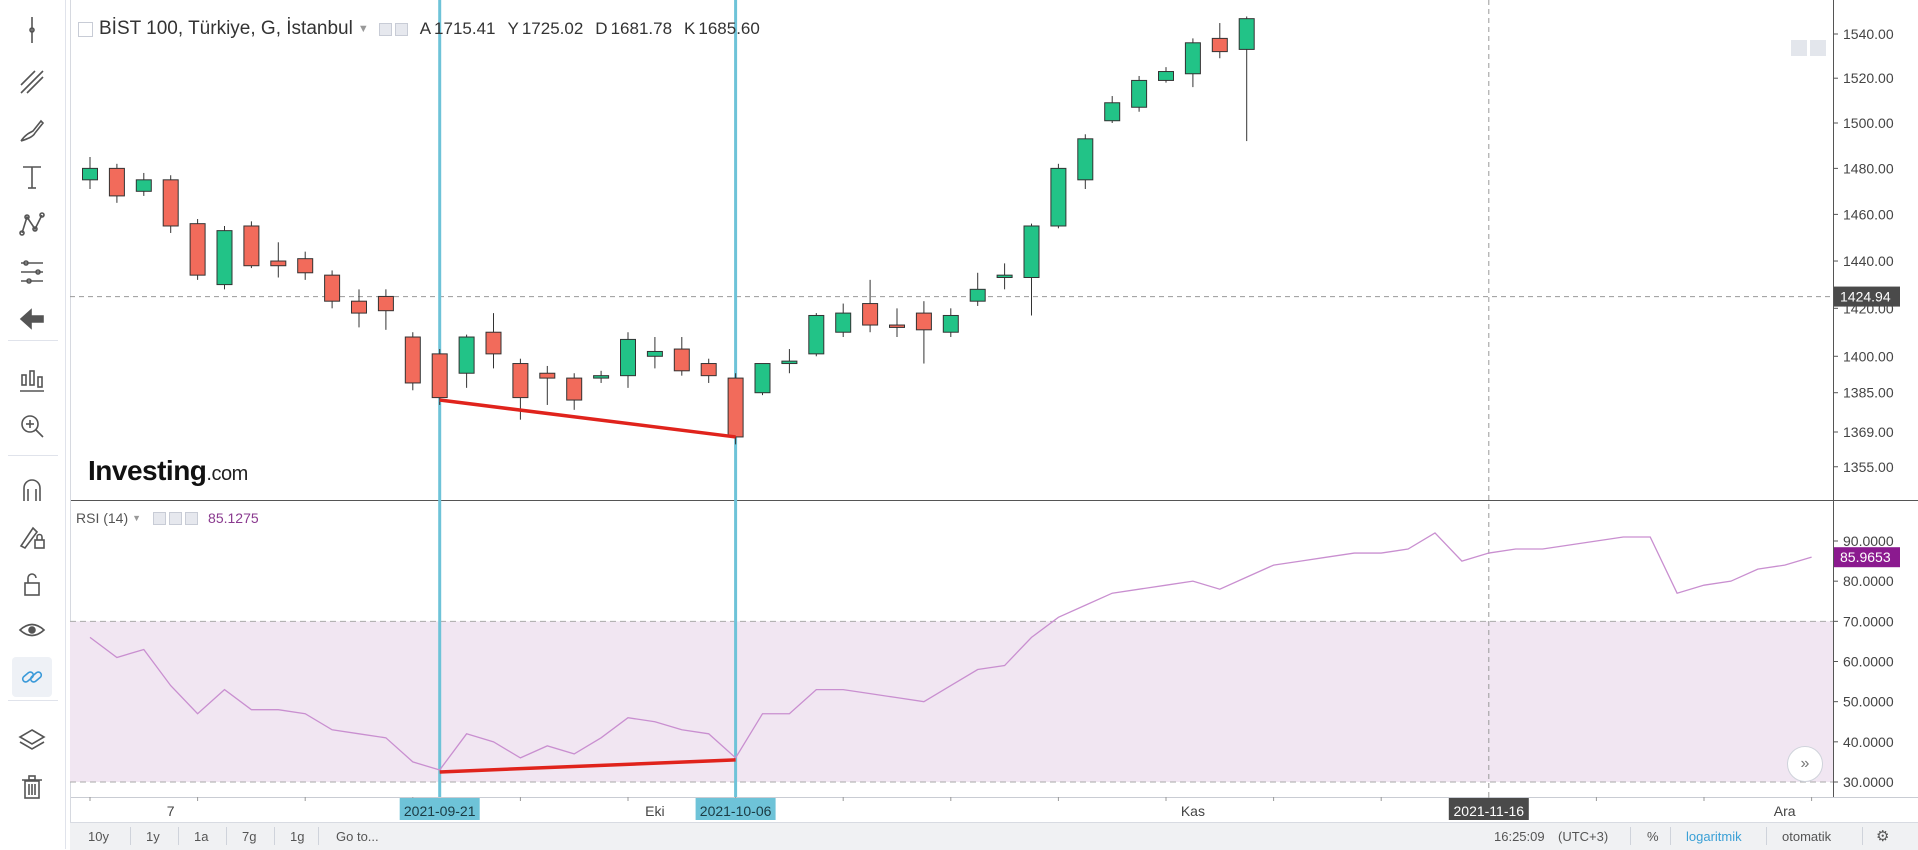 The width and height of the screenshot is (1918, 850). What do you see at coordinates (1868, 432) in the screenshot?
I see `price-axis-label: 1369.00` at bounding box center [1868, 432].